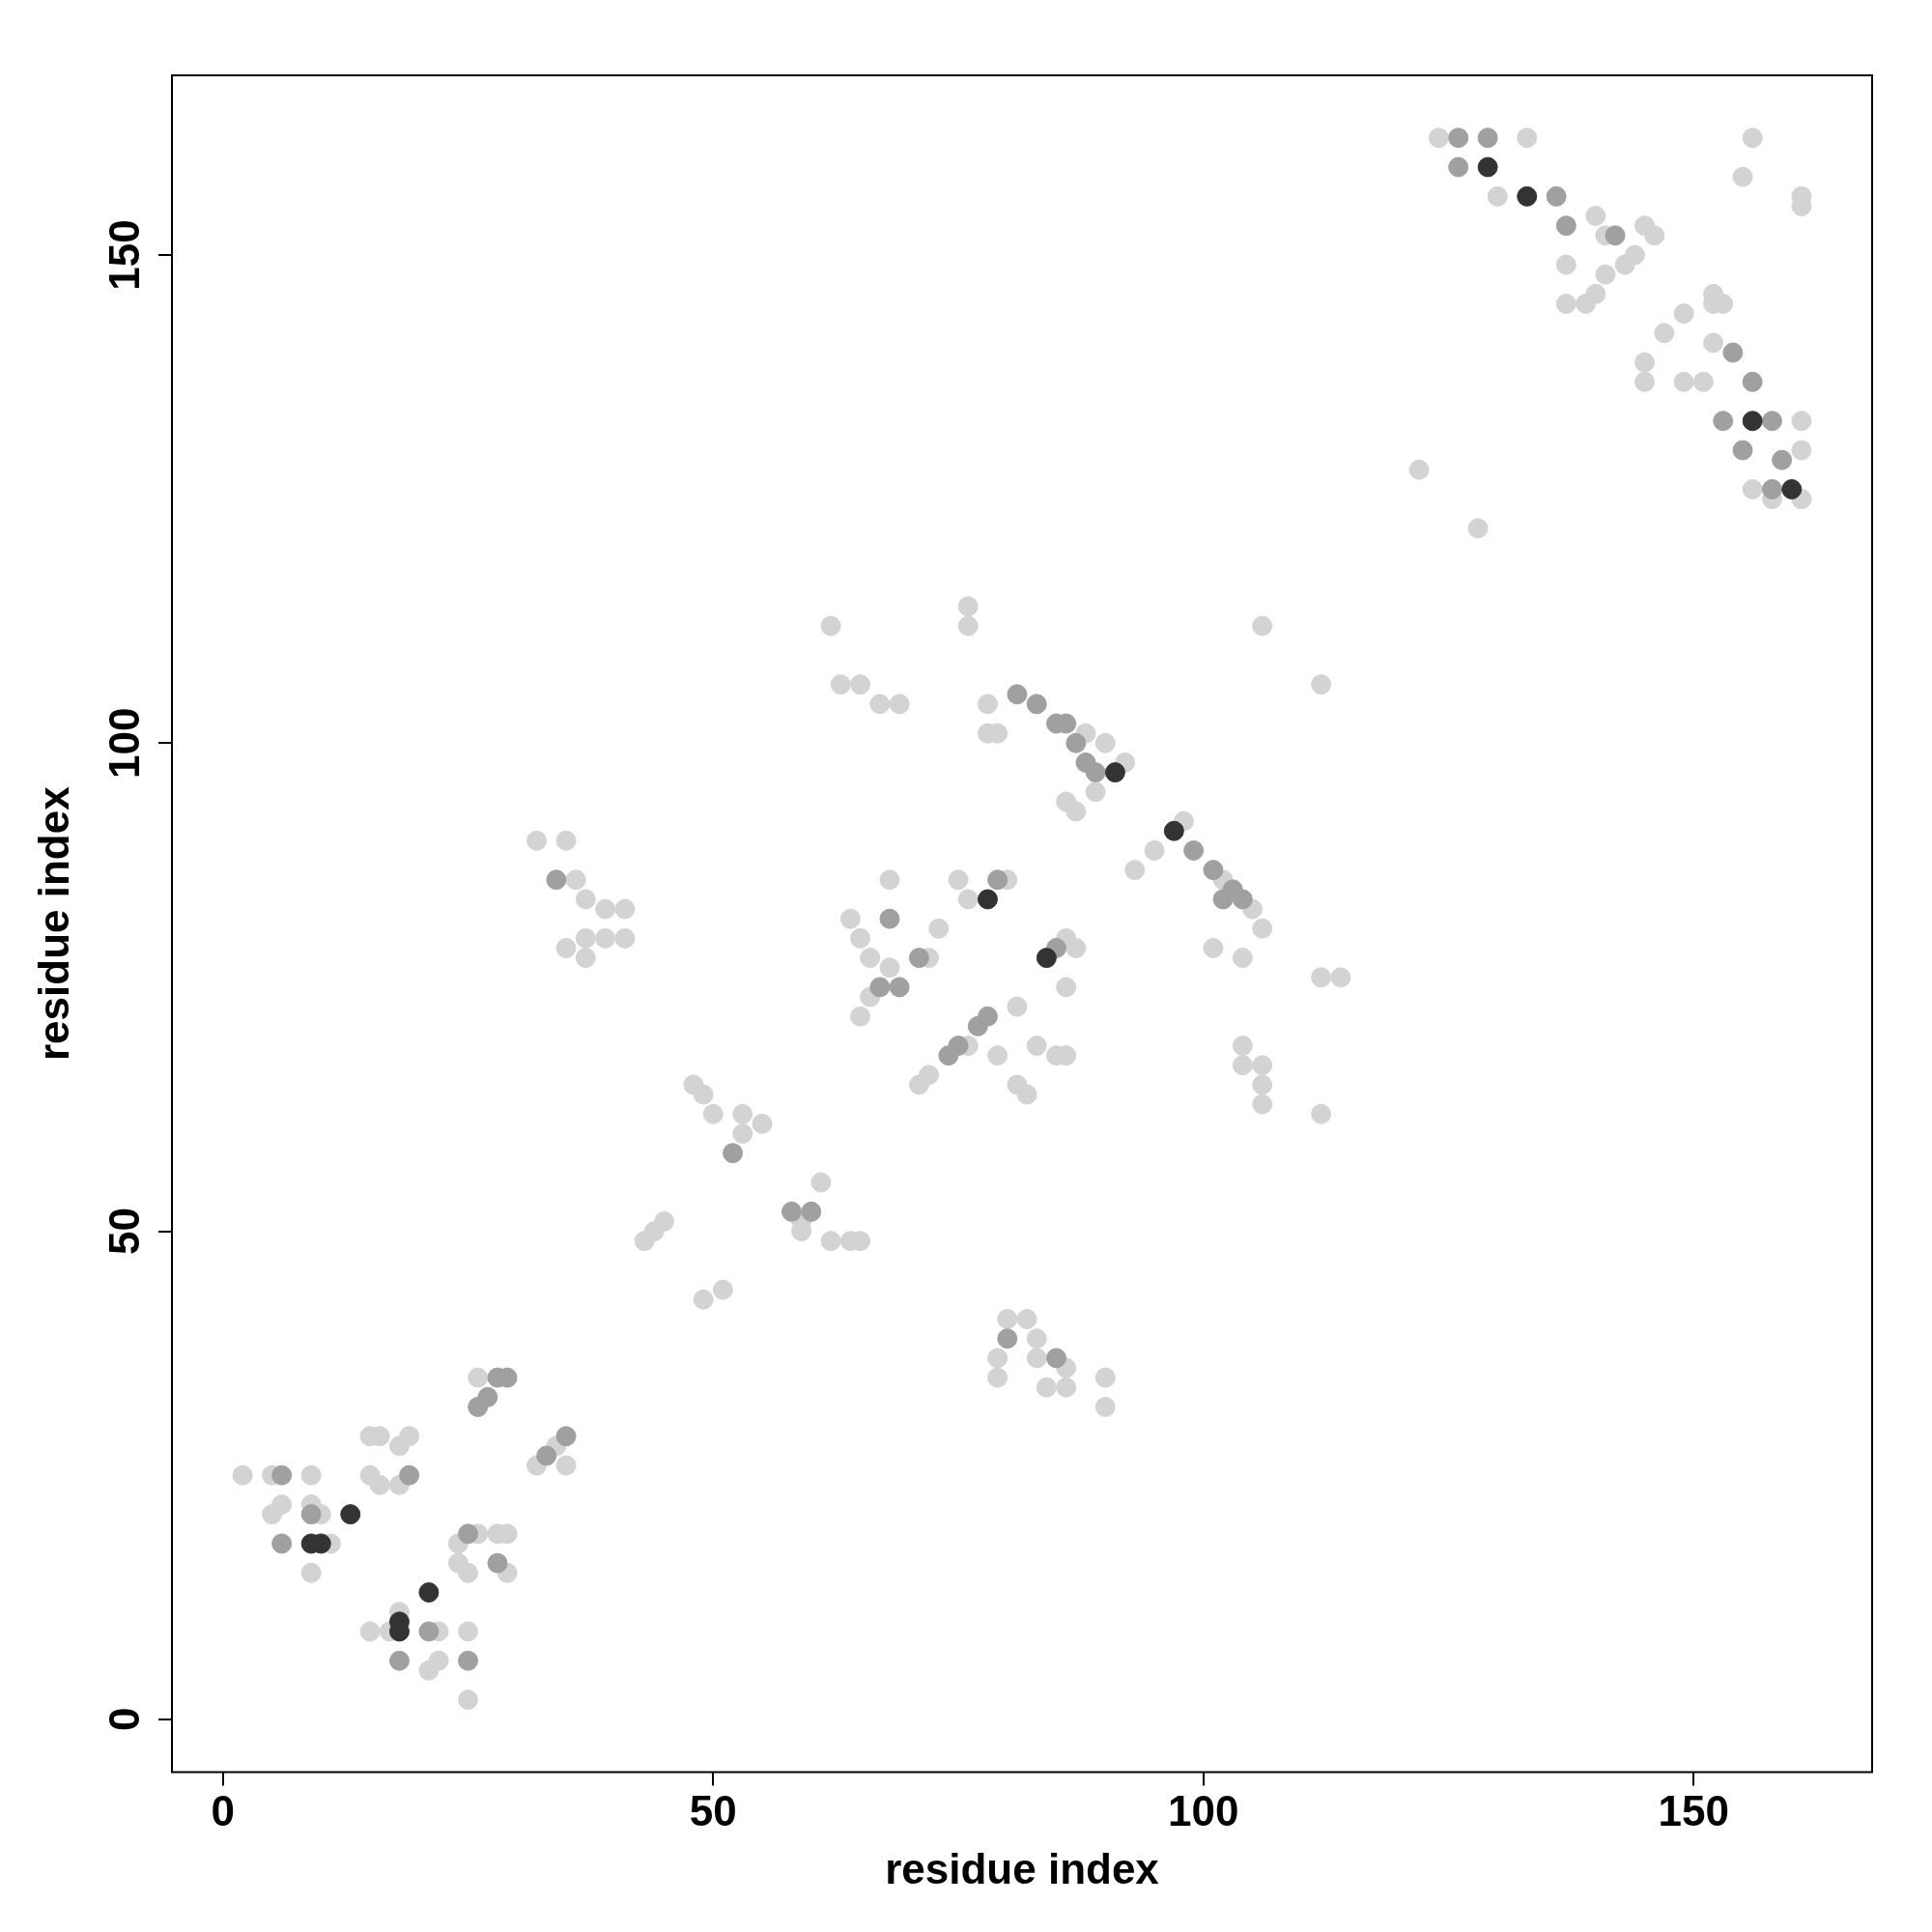 The width and height of the screenshot is (1932, 1932). Describe the element at coordinates (1203, 1810) in the screenshot. I see `x-tick-label: 100` at that location.